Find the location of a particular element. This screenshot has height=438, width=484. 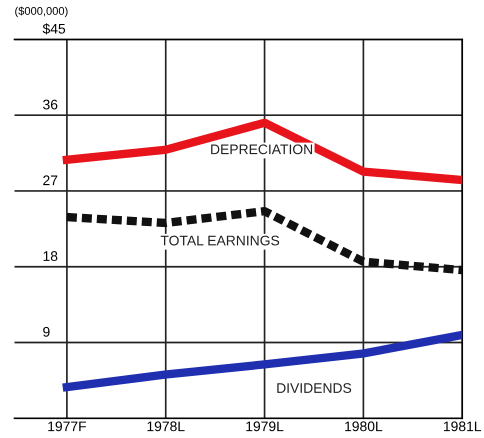

series-label: DEPRECIATION is located at coordinates (261, 149).